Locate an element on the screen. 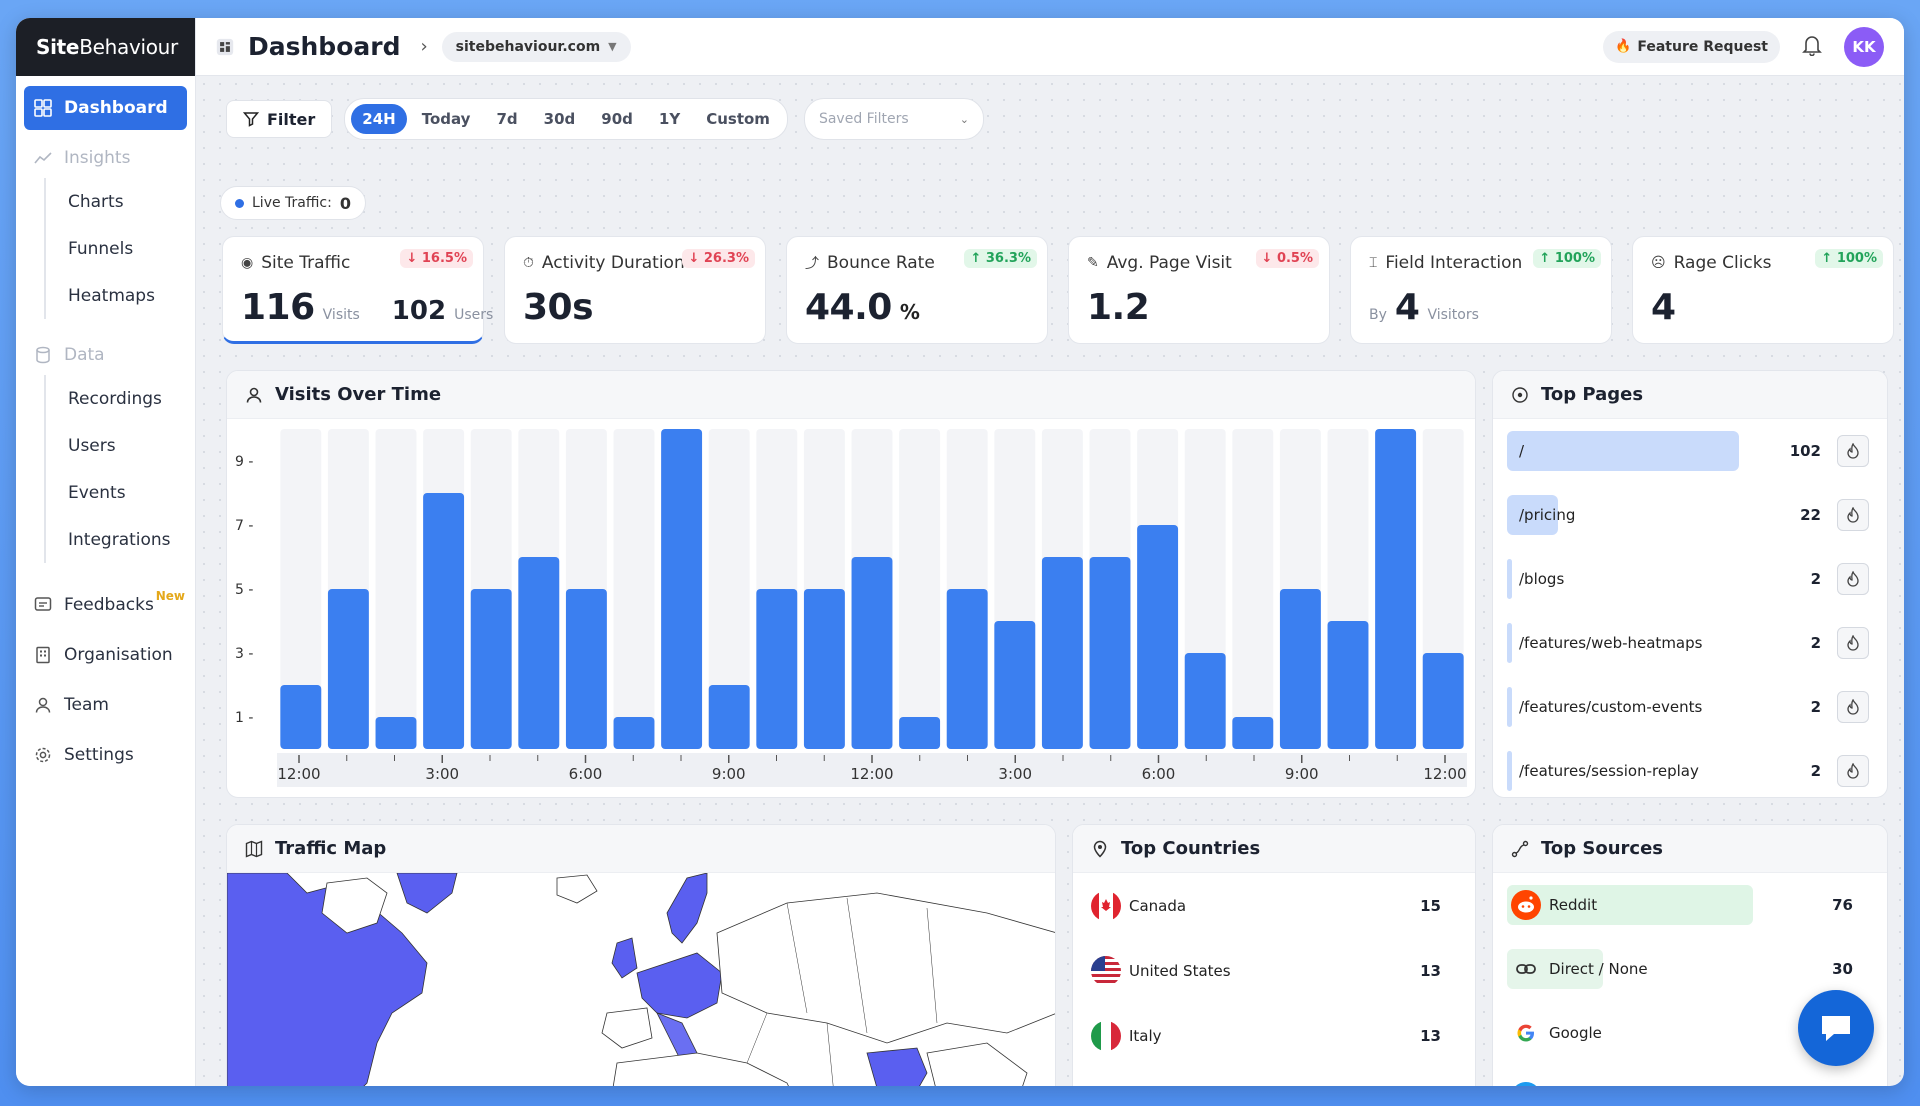  chat-button is located at coordinates (1836, 1028).